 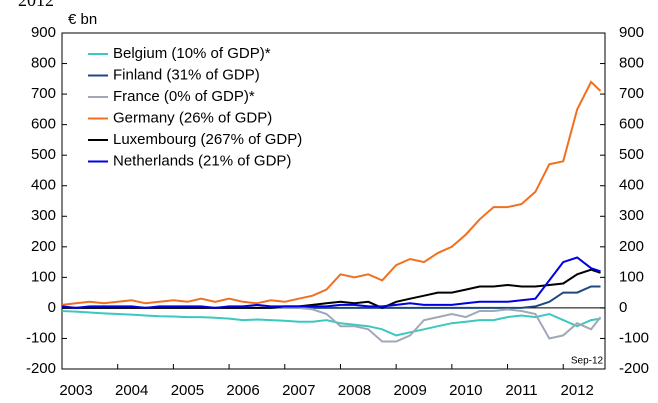 I want to click on y2-tick-label: 0, so click(x=623, y=307).